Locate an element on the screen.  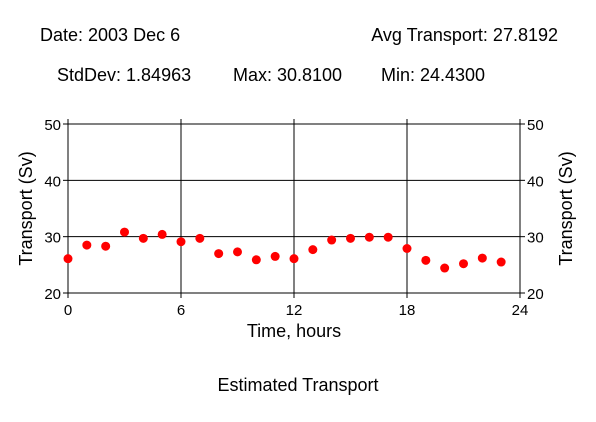
min-label: Min: 24.4300 is located at coordinates (433, 75).